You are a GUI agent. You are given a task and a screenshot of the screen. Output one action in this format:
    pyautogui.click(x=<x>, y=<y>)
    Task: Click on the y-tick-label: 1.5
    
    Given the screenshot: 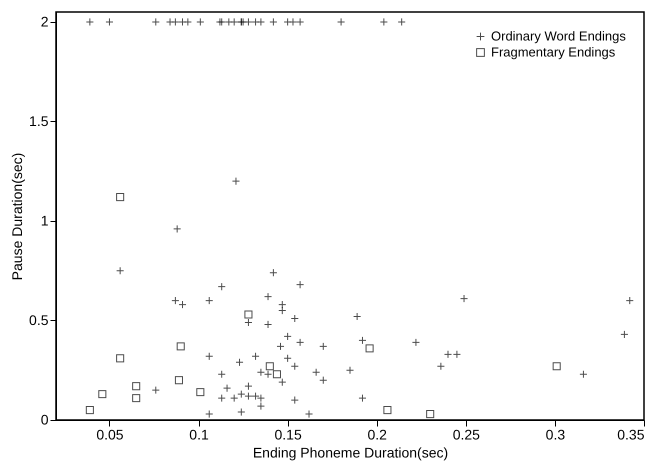 What is the action you would take?
    pyautogui.click(x=39, y=120)
    